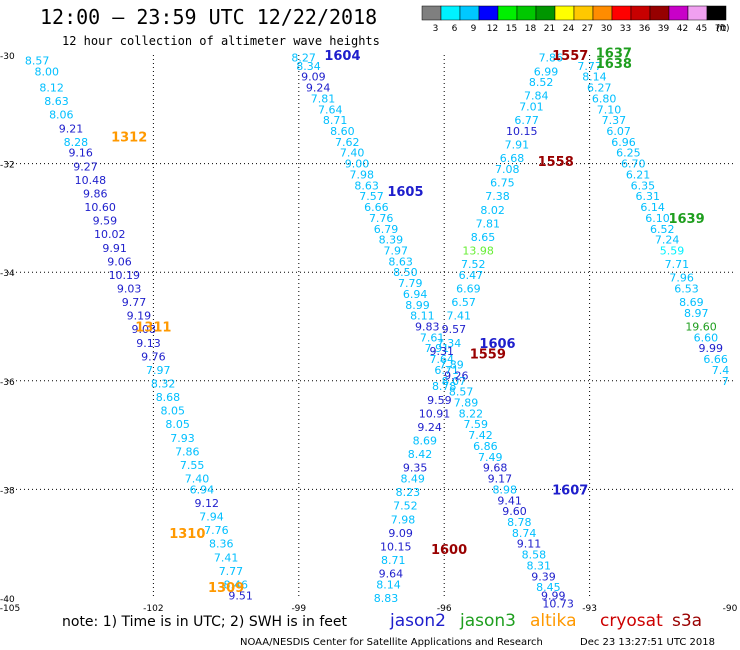  What do you see at coordinates (417, 305) in the screenshot?
I see `swh-reading: 8.99` at bounding box center [417, 305].